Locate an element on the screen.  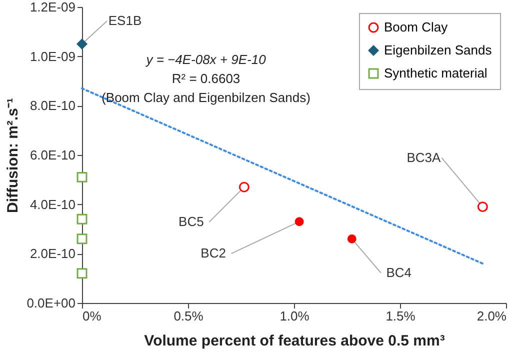
x-tick-label: 2.0% is located at coordinates (491, 316).